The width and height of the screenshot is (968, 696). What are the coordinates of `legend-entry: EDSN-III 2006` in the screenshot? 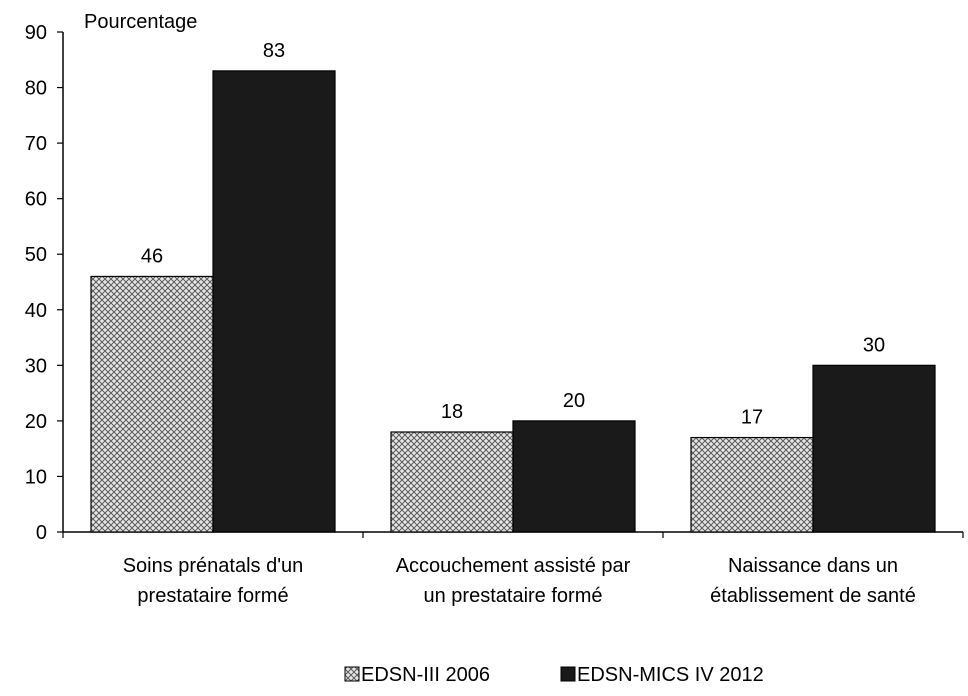 It's located at (425, 675).